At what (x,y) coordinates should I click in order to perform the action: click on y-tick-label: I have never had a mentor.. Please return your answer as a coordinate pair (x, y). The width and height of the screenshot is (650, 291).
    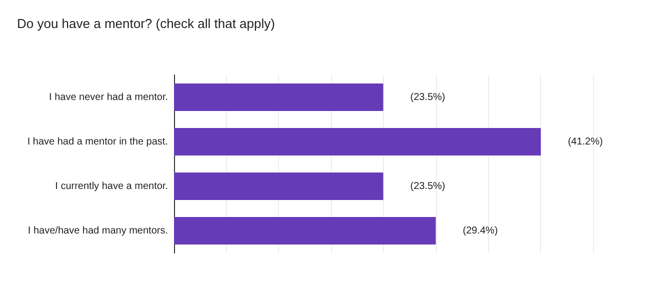
    Looking at the image, I should click on (108, 97).